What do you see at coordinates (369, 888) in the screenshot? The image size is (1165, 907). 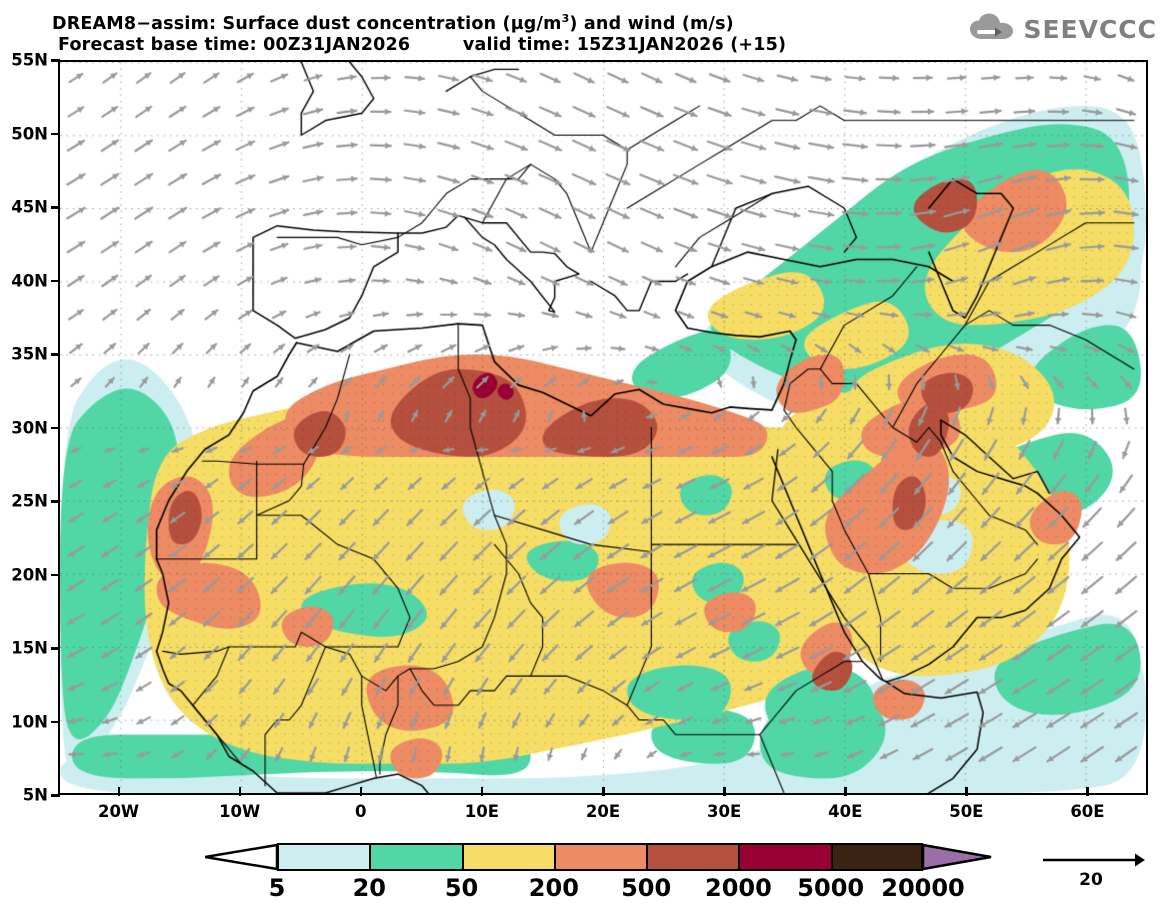 I see `colorbar-tick-20: 20` at bounding box center [369, 888].